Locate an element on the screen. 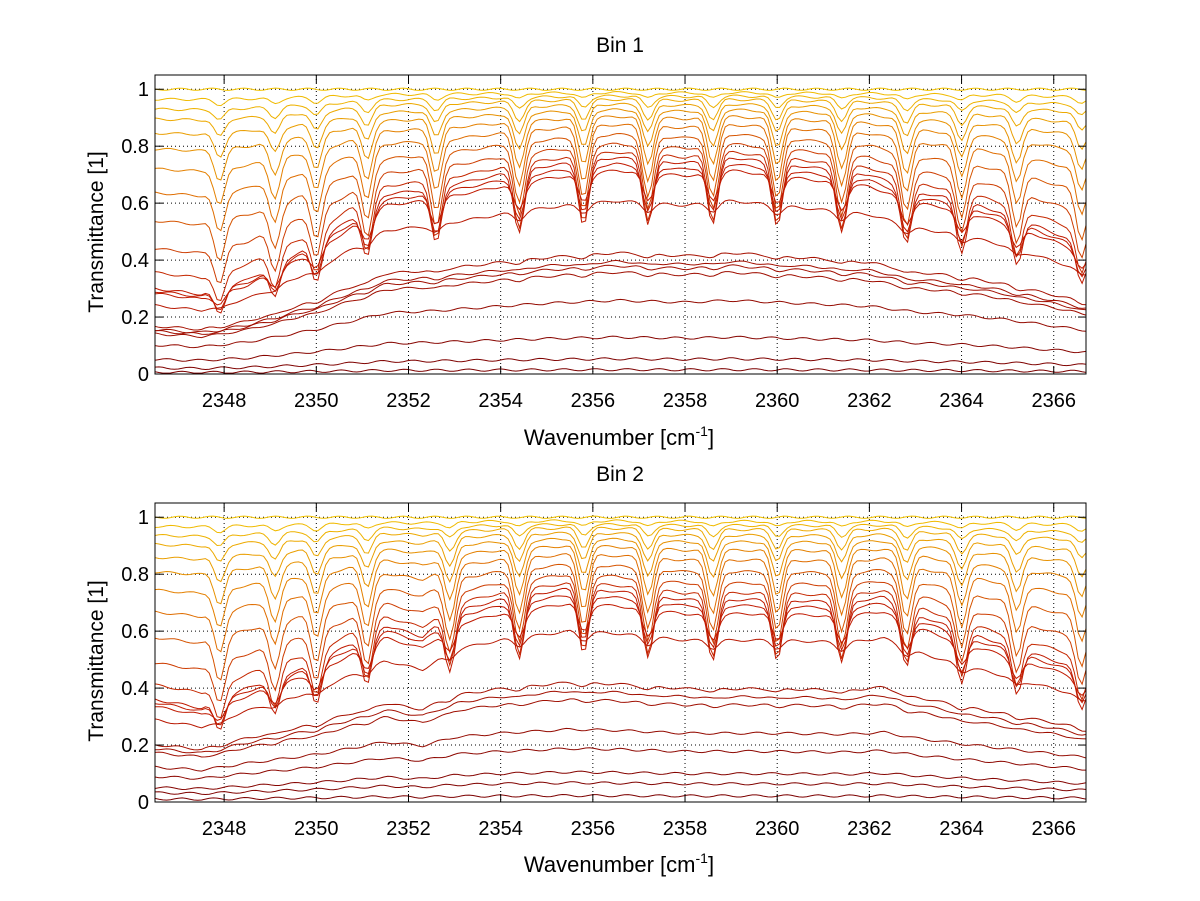 The height and width of the screenshot is (901, 1200). chart-title: Bin 1 is located at coordinates (620, 45).